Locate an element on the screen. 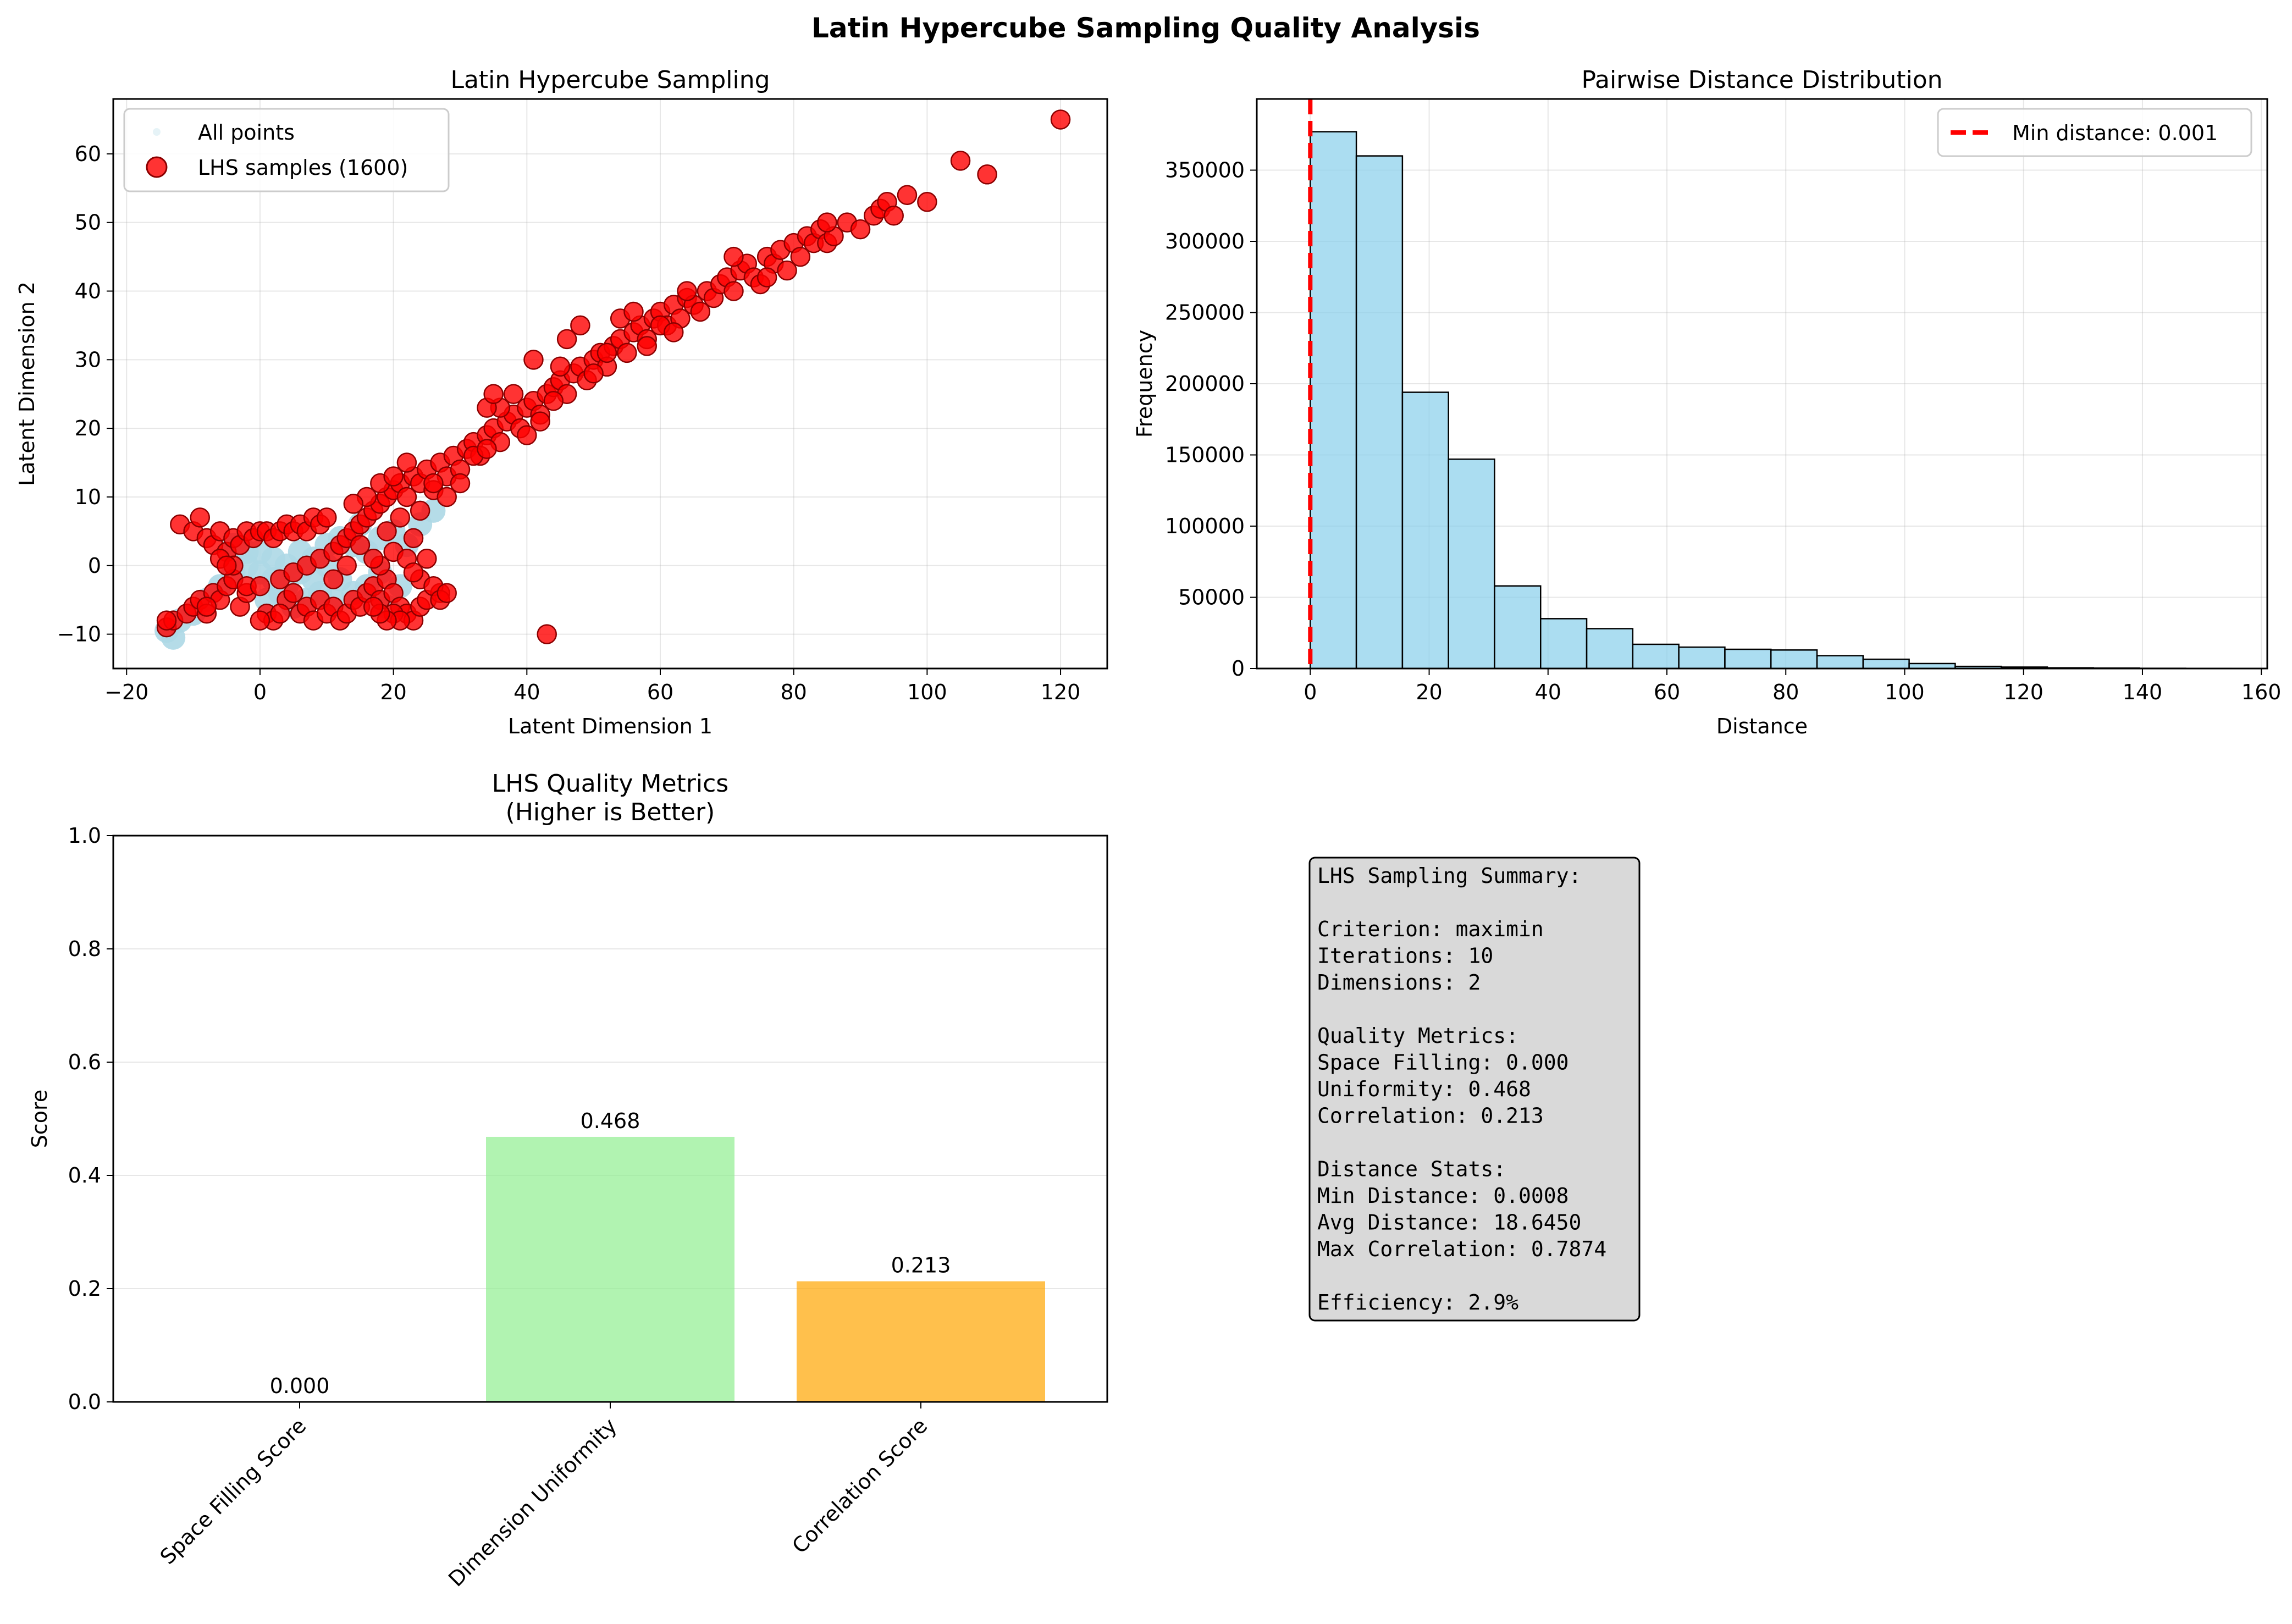 The width and height of the screenshot is (2292, 1624). metrics-ytick-label: 0.8 is located at coordinates (84, 949).